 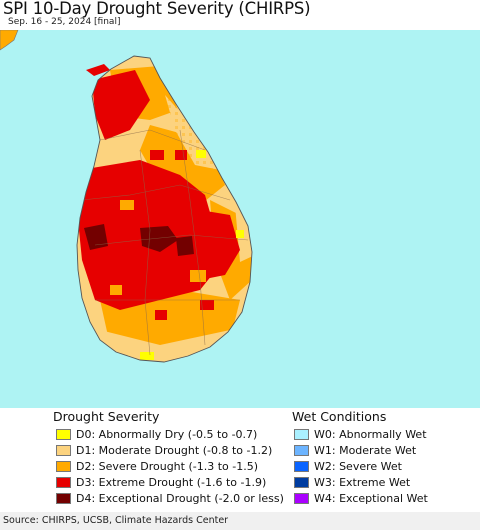 I want to click on legend-swatch-d2, so click(x=63, y=466).